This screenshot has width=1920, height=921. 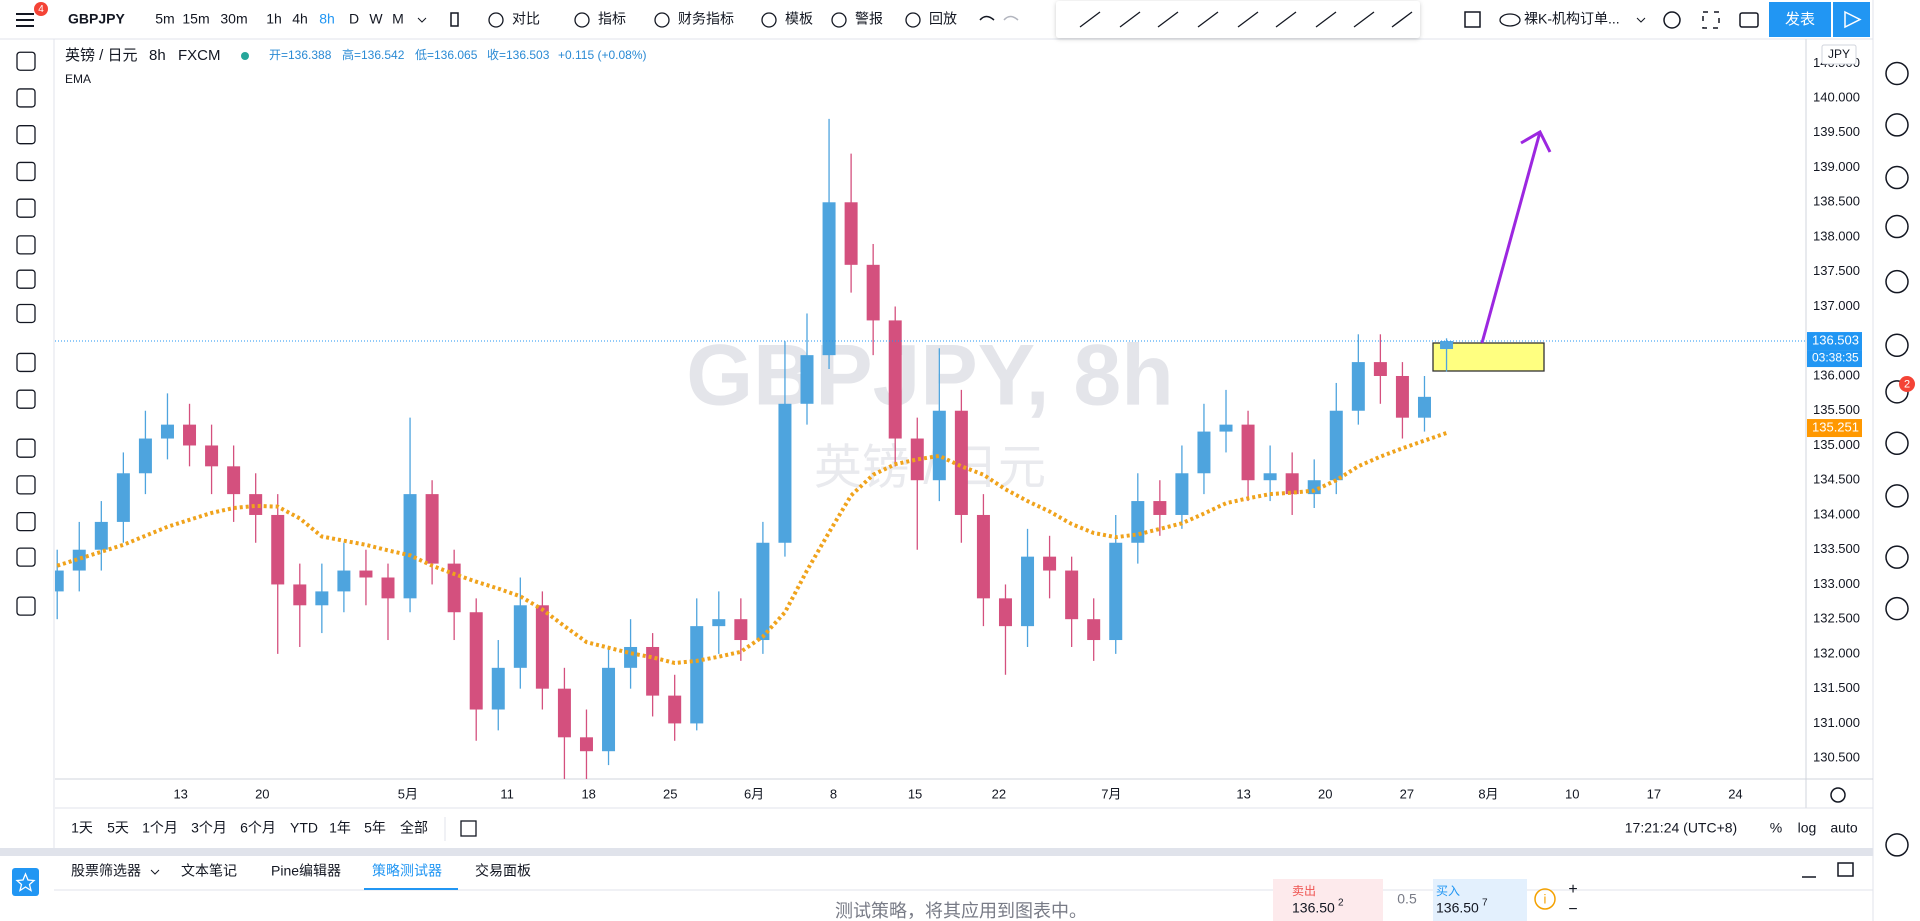 I want to click on toolbar-button: 回放, so click(x=943, y=19).